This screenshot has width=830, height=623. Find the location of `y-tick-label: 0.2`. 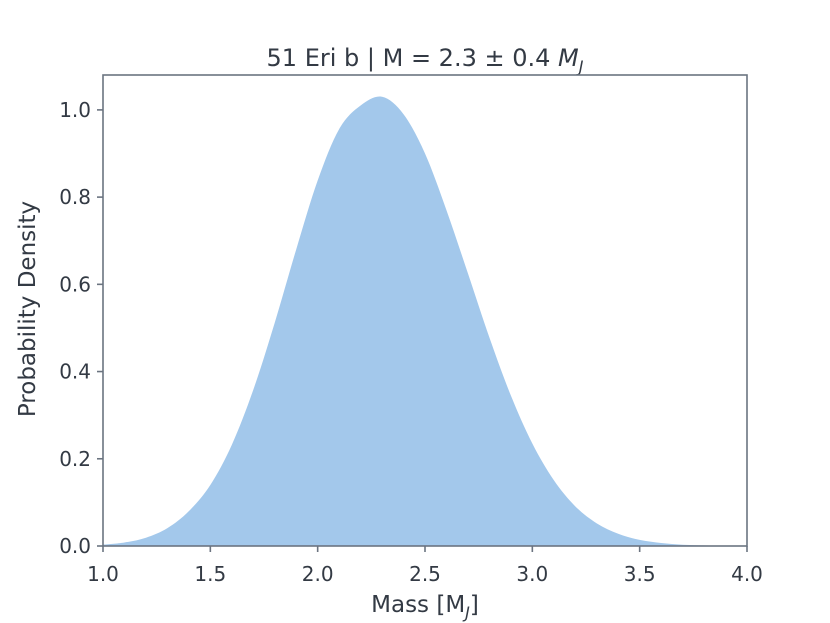

y-tick-label: 0.2 is located at coordinates (75, 459).